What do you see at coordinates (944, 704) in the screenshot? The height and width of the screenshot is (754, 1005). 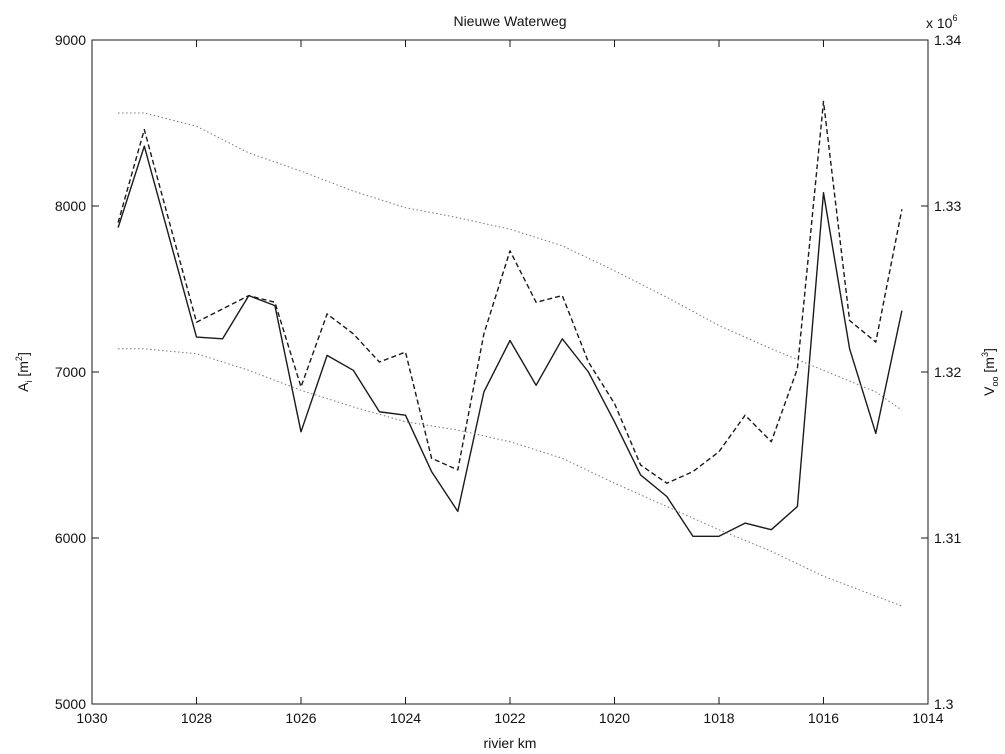 I see `y-right-tick-label: 1.3` at bounding box center [944, 704].